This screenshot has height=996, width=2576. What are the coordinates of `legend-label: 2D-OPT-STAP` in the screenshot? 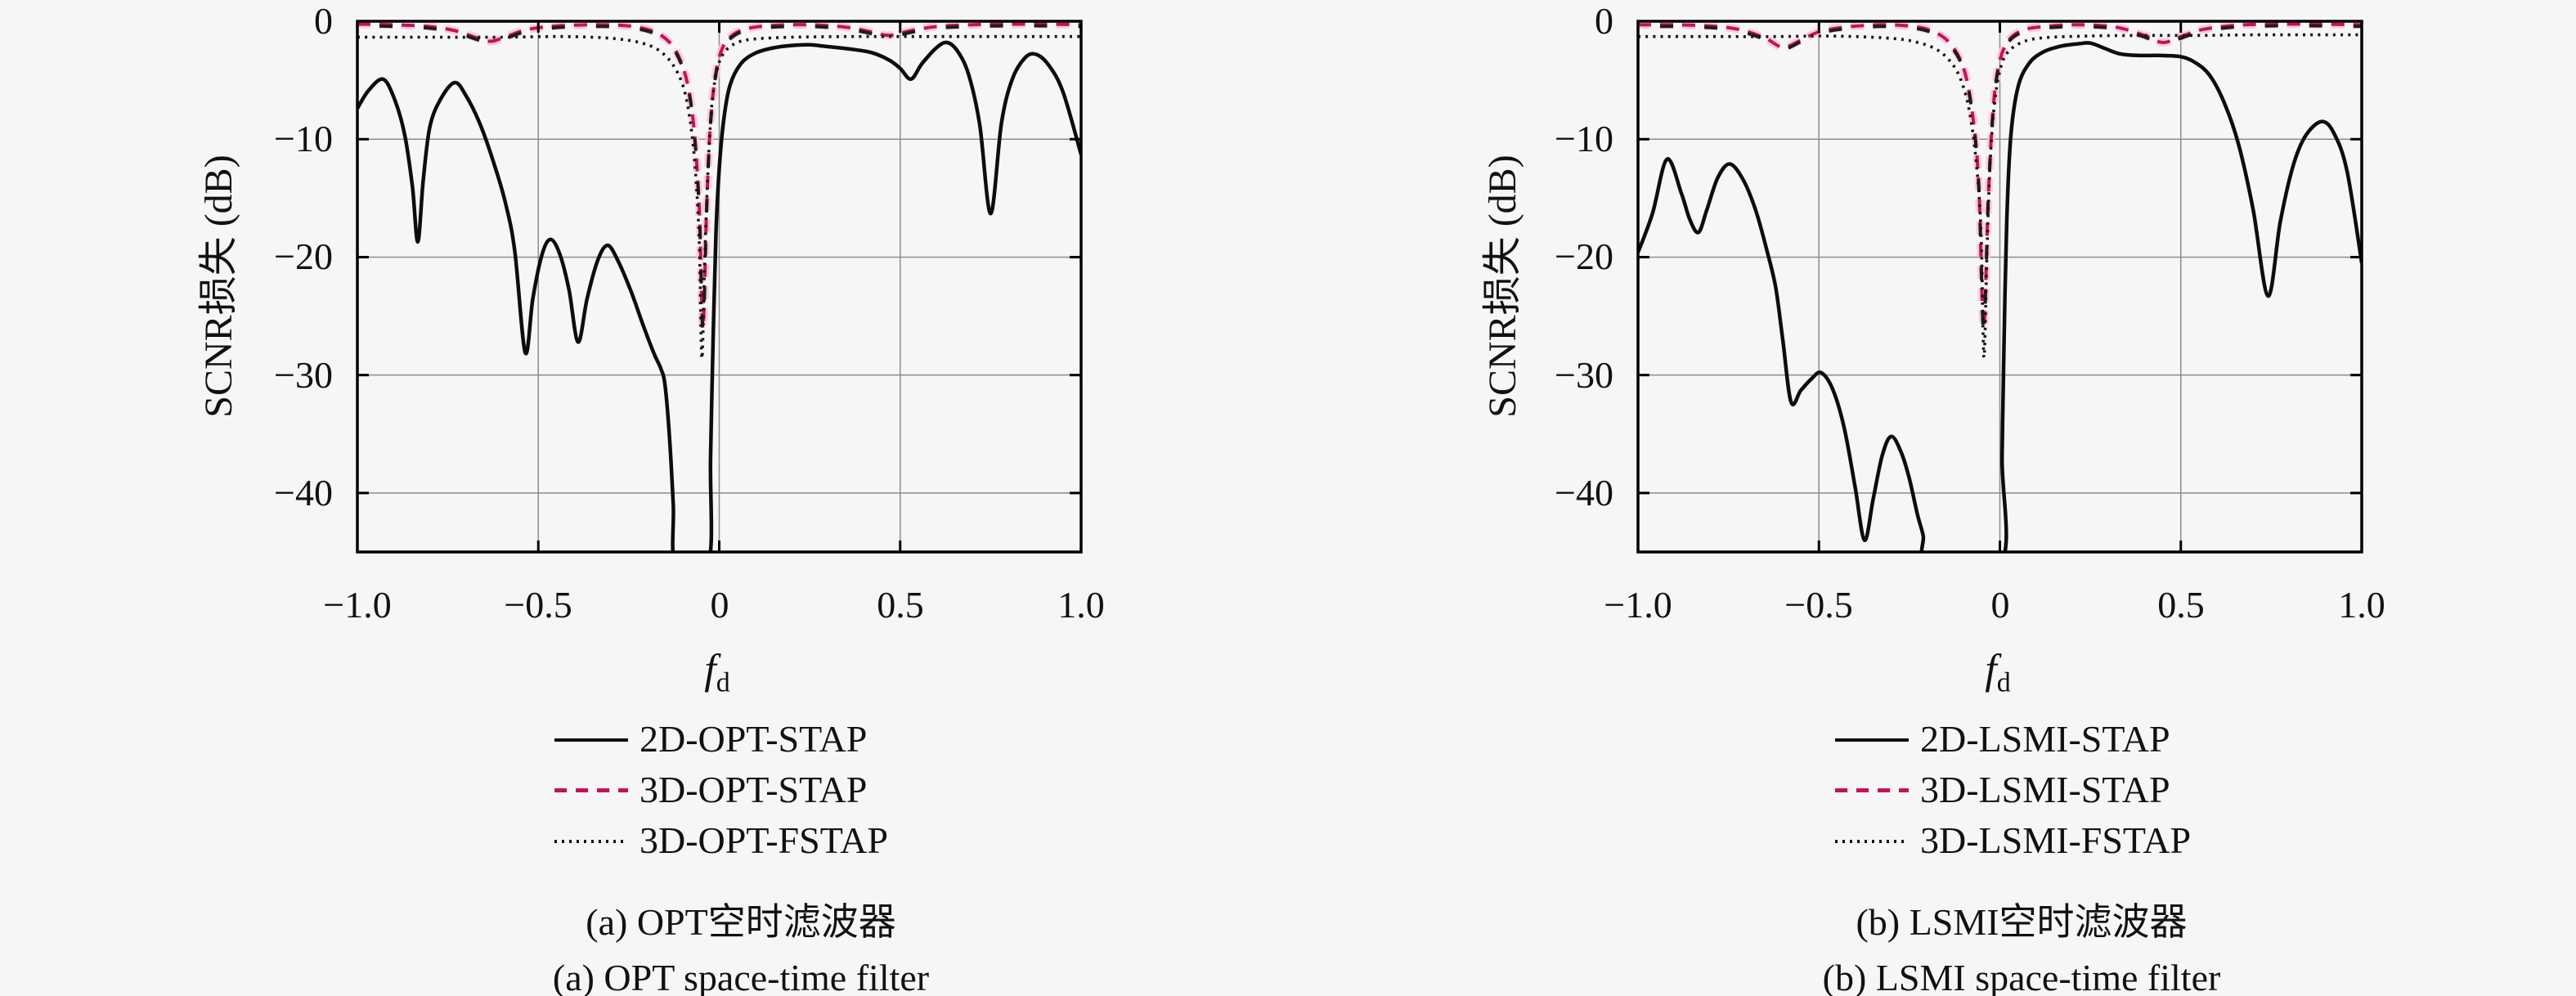 It's located at (754, 739).